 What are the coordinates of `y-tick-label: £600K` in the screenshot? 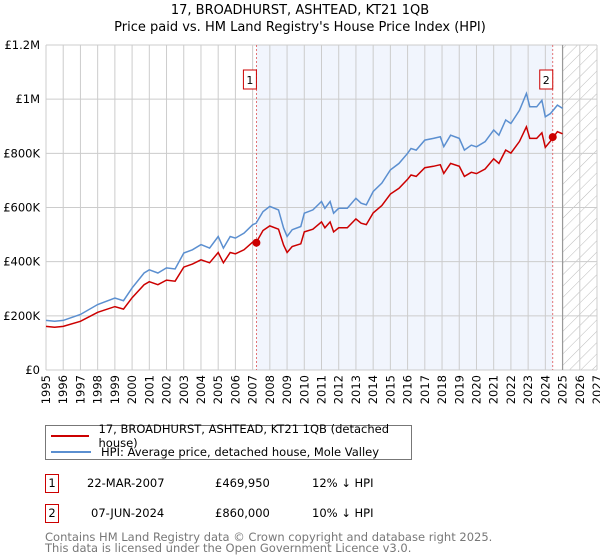 It's located at (21, 208).